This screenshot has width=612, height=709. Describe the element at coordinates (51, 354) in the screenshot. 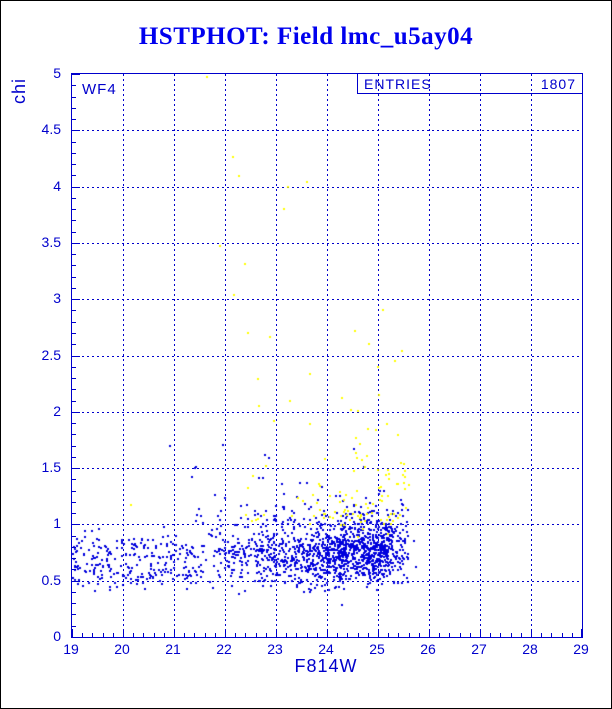

I see `y-tick-label: 2.5` at that location.